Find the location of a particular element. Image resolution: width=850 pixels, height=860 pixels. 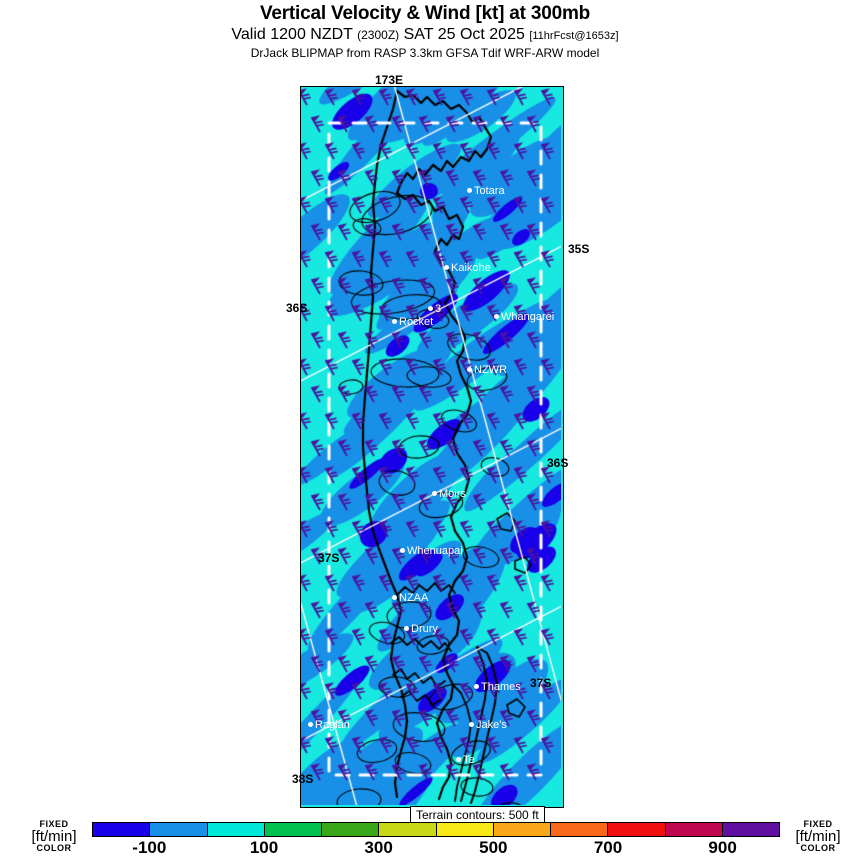

colorbar-left-unit-label: [ft/min] is located at coordinates (54, 837).